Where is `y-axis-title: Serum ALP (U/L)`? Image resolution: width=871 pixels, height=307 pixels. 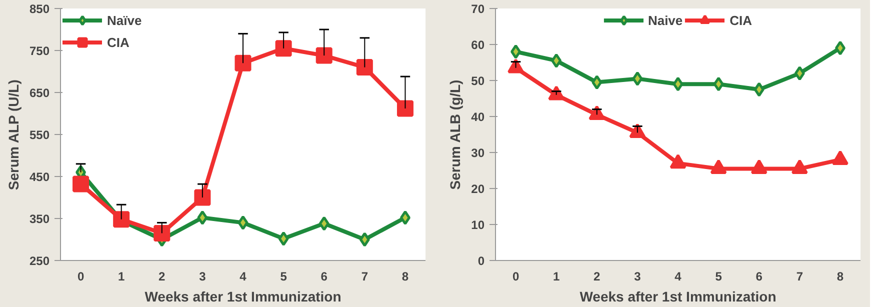 y-axis-title: Serum ALP (U/L) is located at coordinates (13, 135).